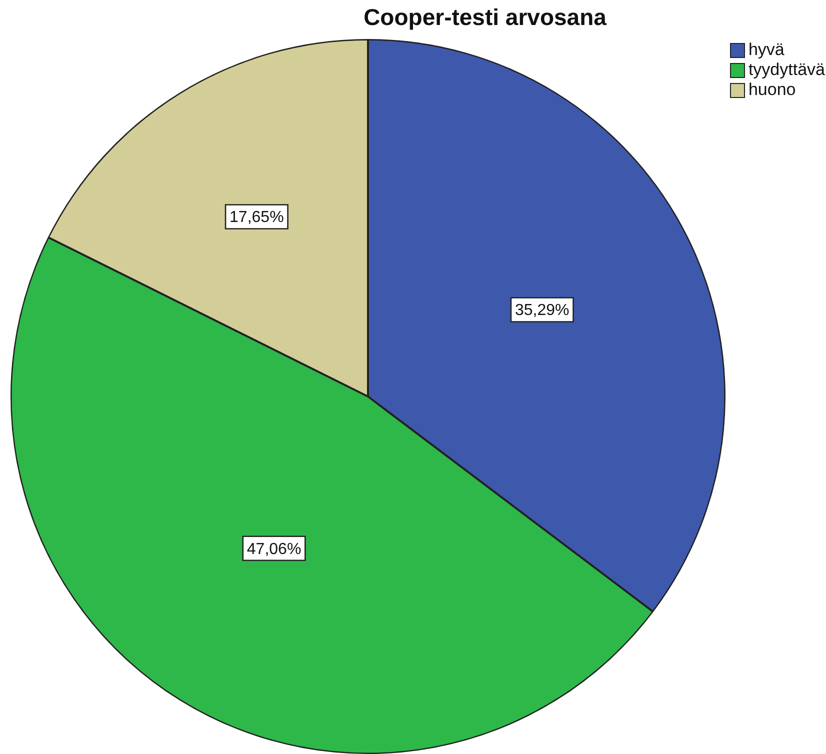  Describe the element at coordinates (257, 217) in the screenshot. I see `data-label: 17,65%` at that location.